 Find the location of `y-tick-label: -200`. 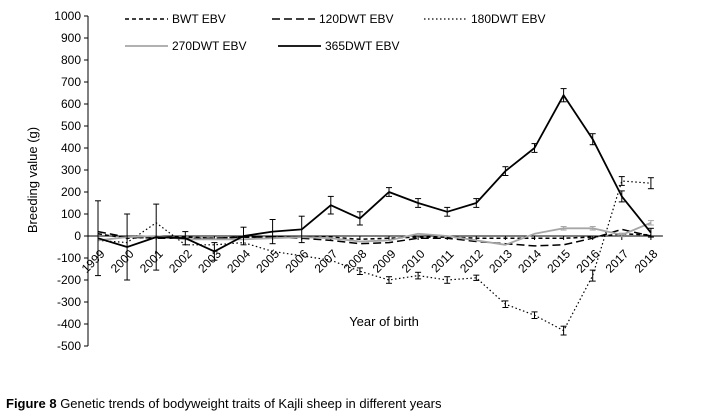

y-tick-label: -200 is located at coordinates (69, 280).